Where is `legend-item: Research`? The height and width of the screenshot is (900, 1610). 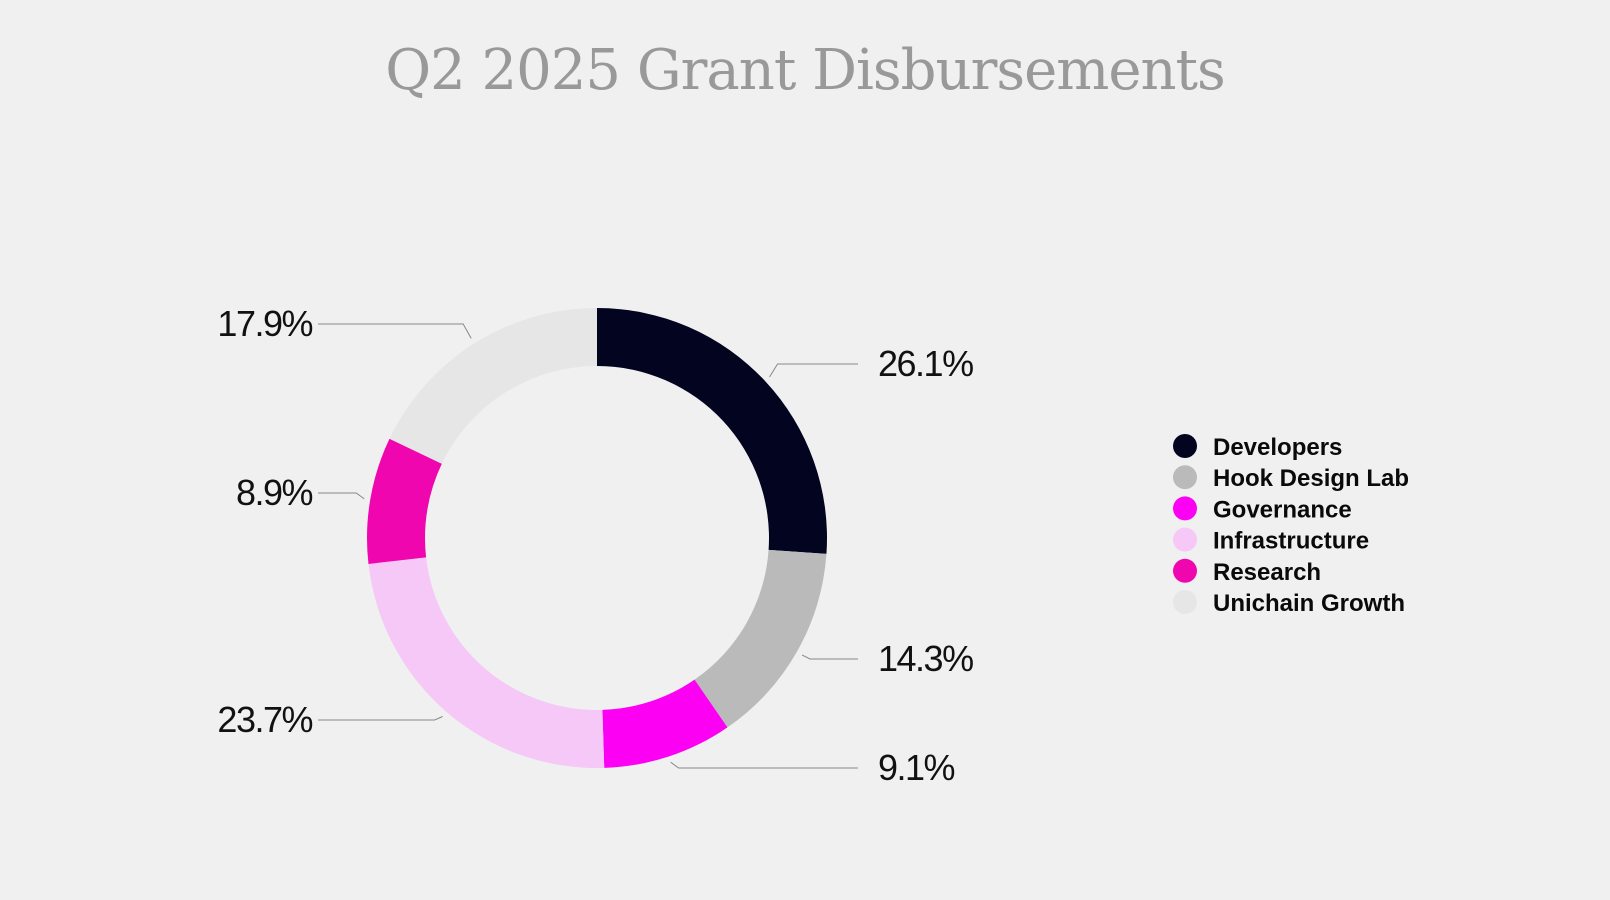
legend-item: Research is located at coordinates (1267, 572).